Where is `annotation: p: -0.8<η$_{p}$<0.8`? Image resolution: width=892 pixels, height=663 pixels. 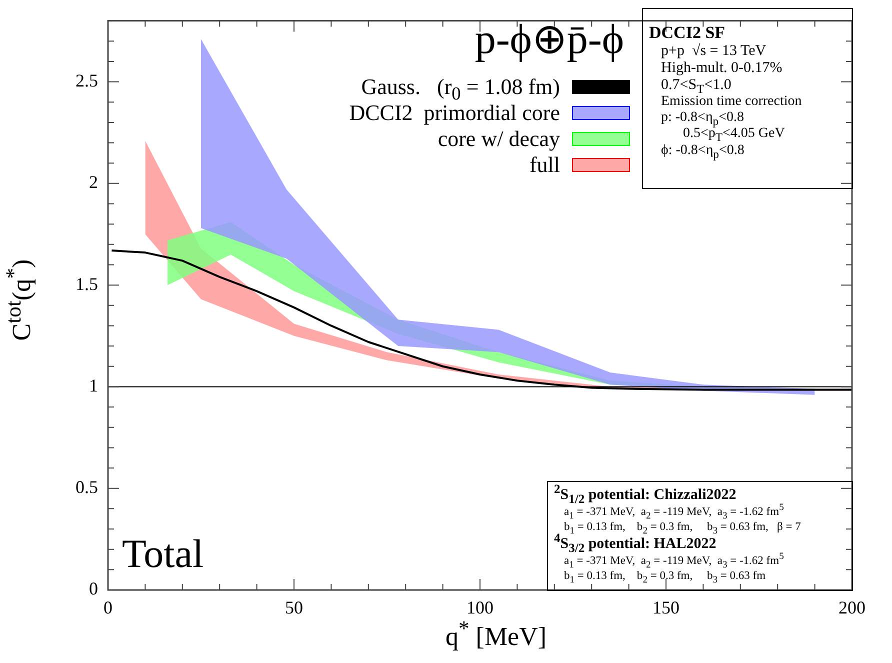 annotation: p: -0.8<η$_{p}$<0.8 is located at coordinates (702, 119).